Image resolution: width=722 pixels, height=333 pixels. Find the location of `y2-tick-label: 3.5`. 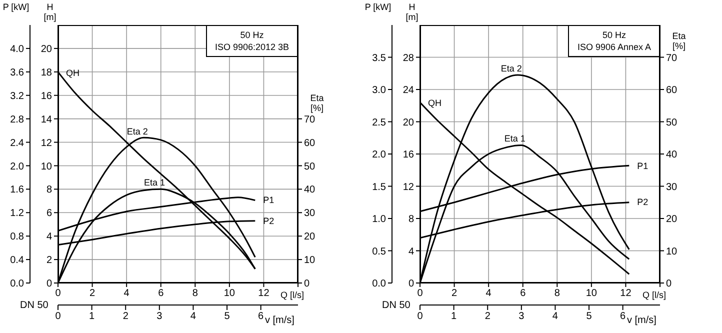

y2-tick-label: 3.5 is located at coordinates (379, 58).